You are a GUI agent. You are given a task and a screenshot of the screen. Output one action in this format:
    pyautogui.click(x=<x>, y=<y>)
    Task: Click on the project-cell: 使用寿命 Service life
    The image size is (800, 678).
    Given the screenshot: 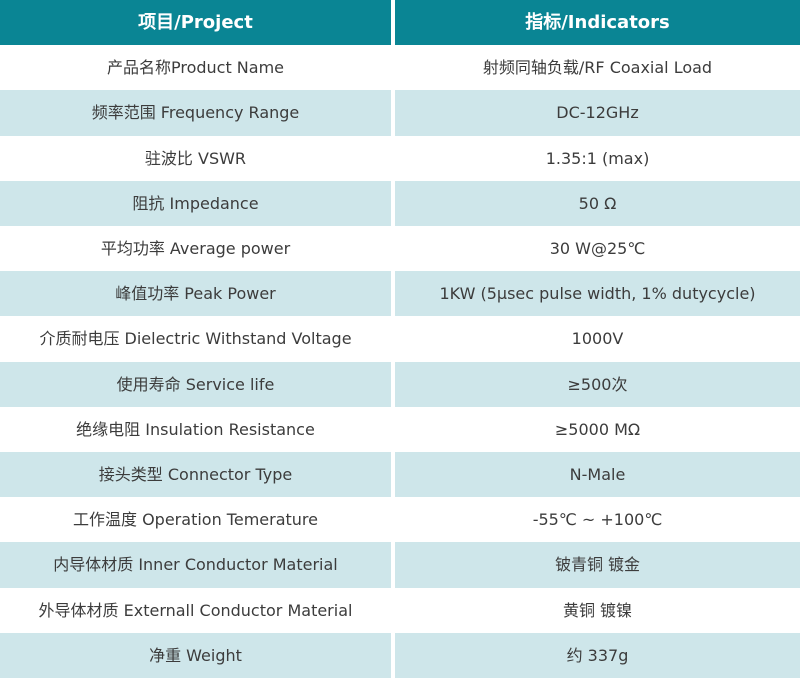 What is the action you would take?
    pyautogui.click(x=197, y=384)
    